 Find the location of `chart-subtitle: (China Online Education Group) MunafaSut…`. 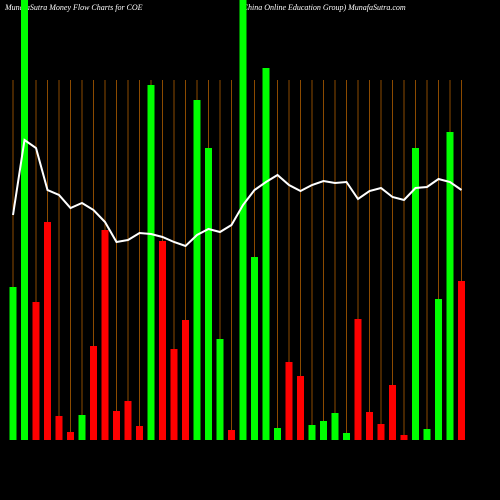

chart-subtitle: (China Online Education Group) MunafaSut… is located at coordinates (323, 7).